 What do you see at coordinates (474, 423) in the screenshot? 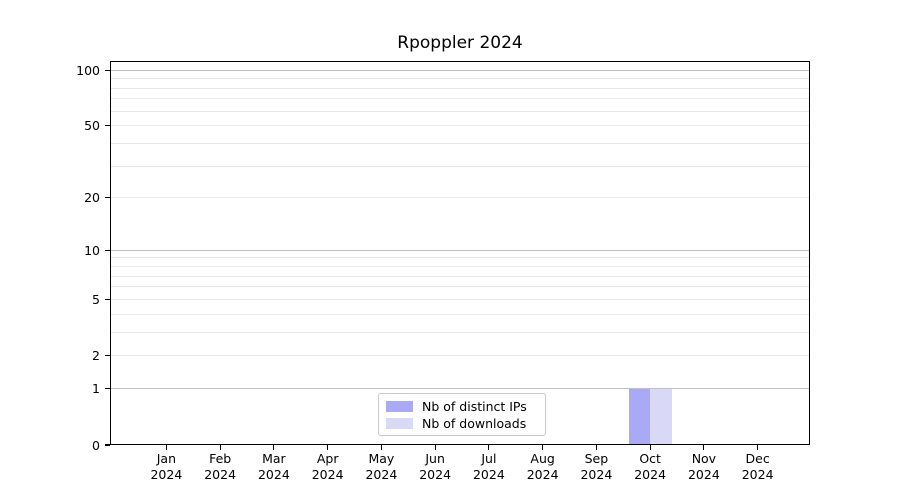
I see `legend-label-downloads: Nb of downloads` at bounding box center [474, 423].